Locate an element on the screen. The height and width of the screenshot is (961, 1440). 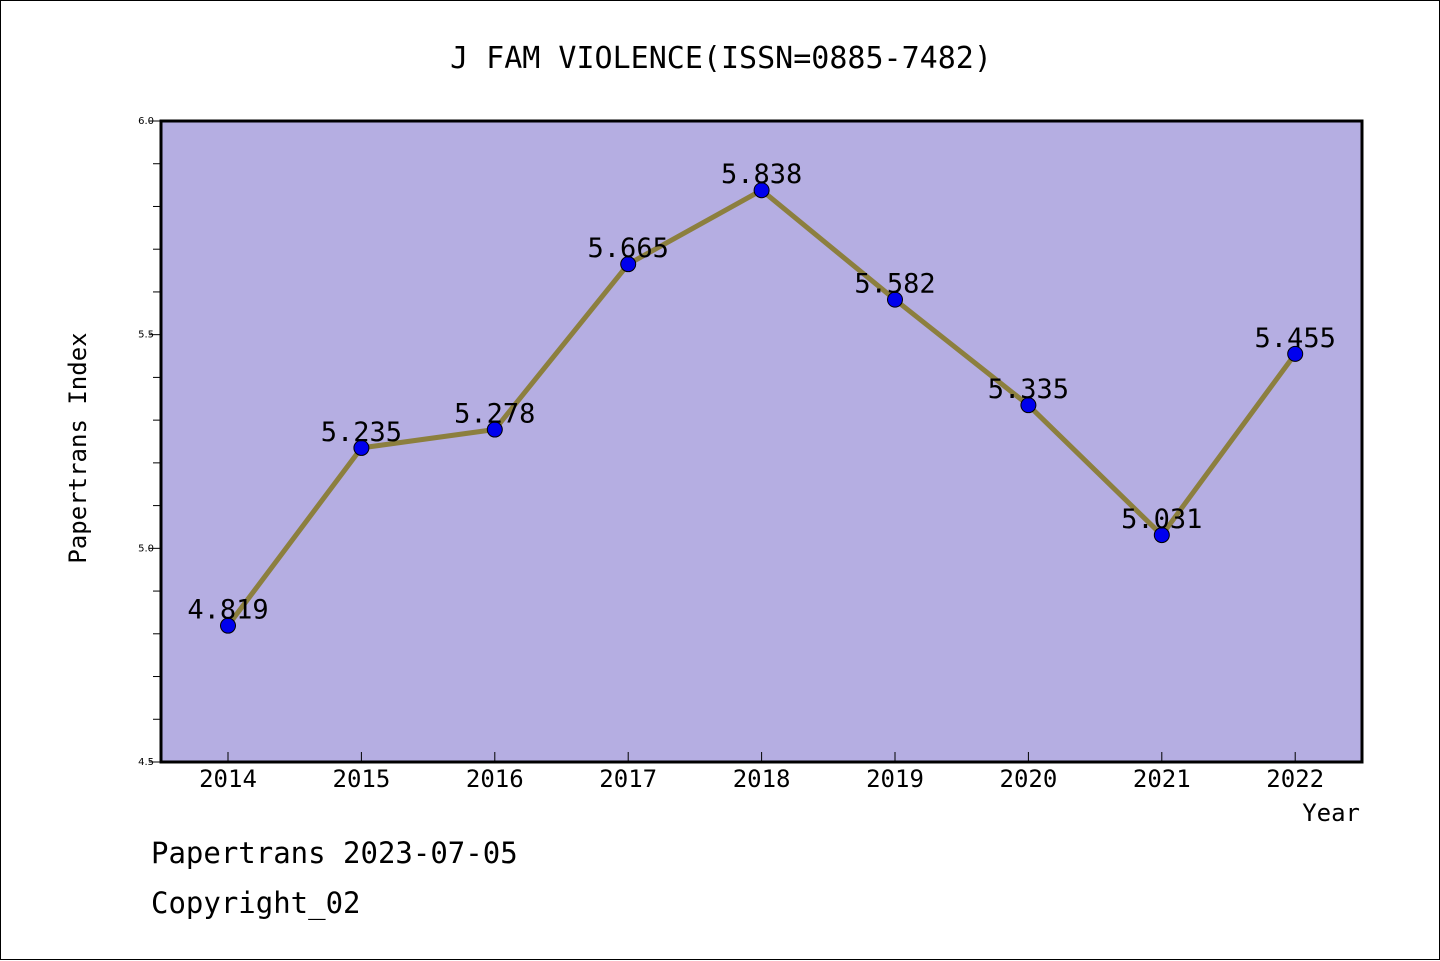
data-label: 5.235 is located at coordinates (361, 432).